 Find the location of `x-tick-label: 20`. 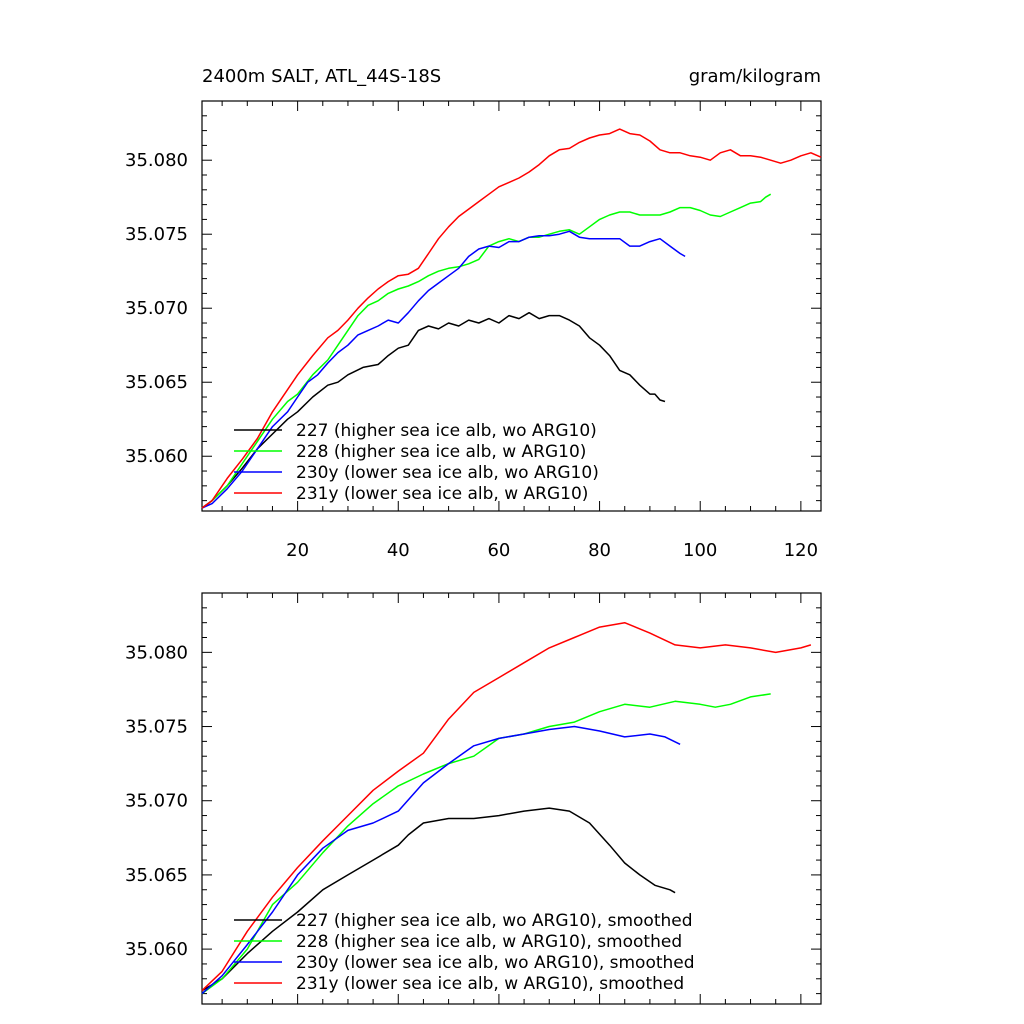

x-tick-label: 20 is located at coordinates (297, 550).